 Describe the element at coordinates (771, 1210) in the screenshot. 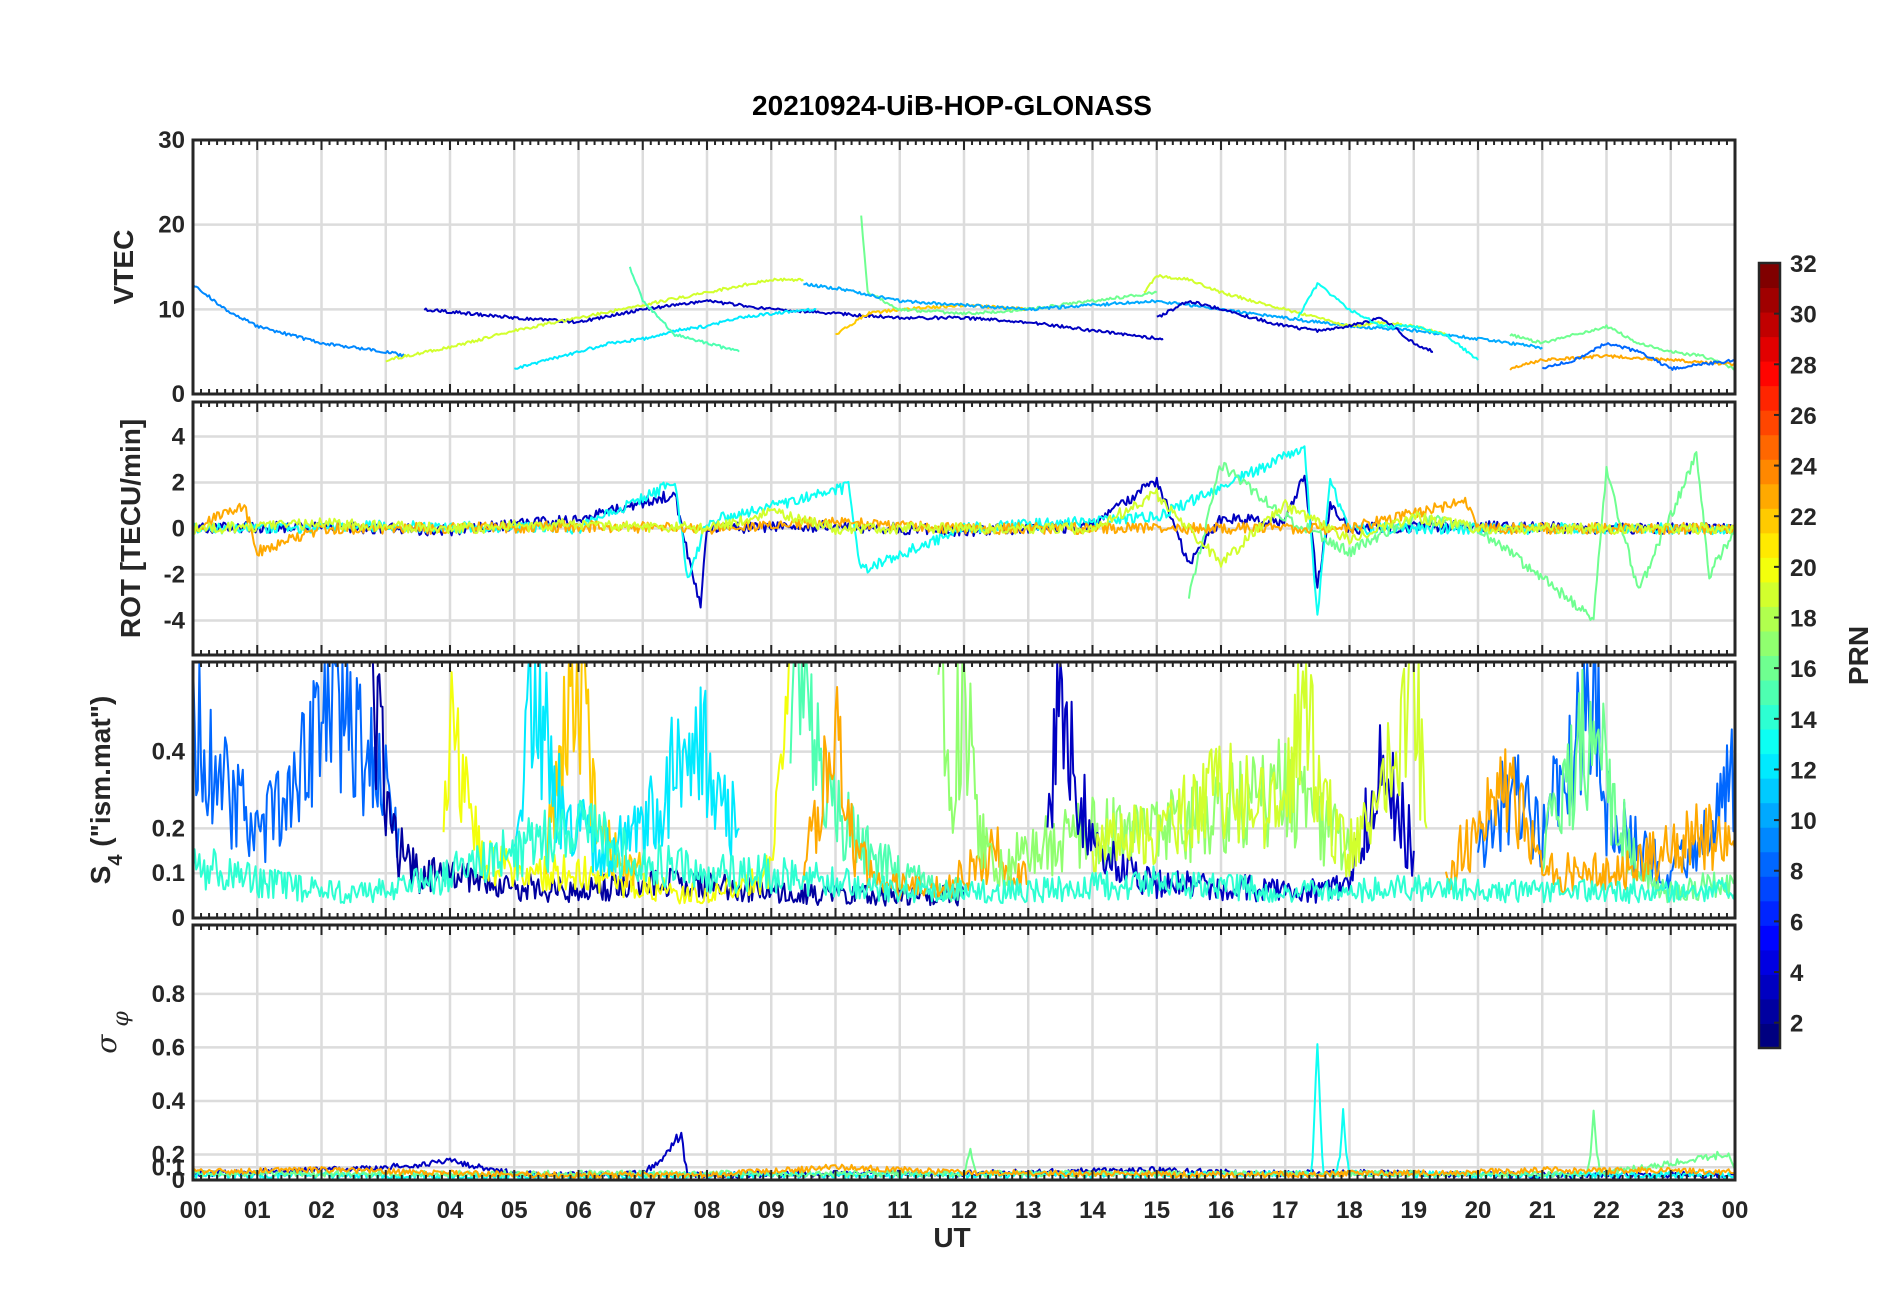

I see `x-tick-label: 09` at that location.